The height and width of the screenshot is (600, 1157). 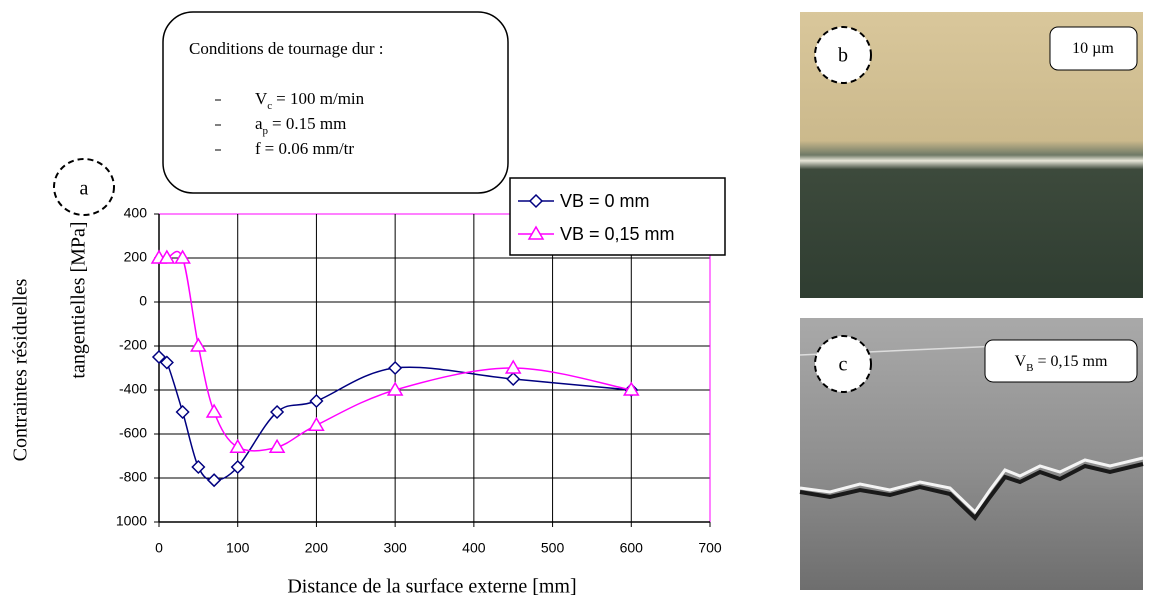 I want to click on y-tick-label: 200, so click(x=136, y=257).